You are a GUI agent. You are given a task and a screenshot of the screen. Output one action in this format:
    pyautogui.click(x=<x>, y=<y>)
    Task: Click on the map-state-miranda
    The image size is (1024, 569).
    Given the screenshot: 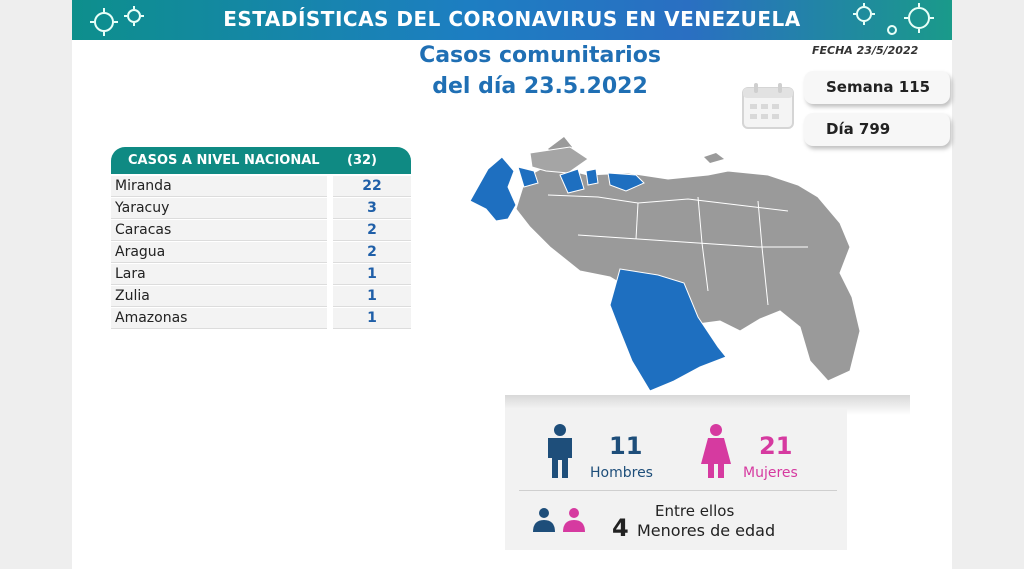 What is the action you would take?
    pyautogui.click(x=626, y=182)
    